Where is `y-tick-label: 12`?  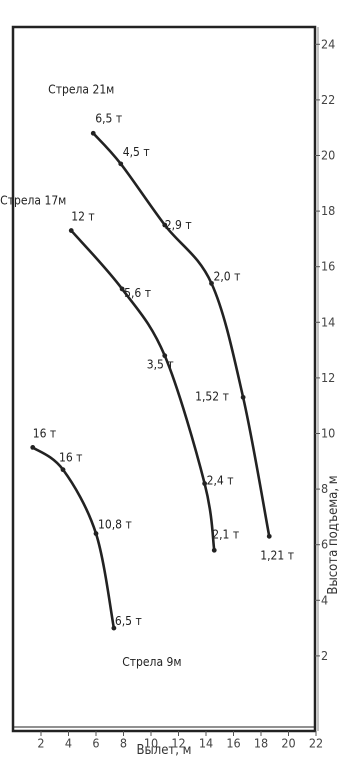
y-tick-label: 12 is located at coordinates (328, 377).